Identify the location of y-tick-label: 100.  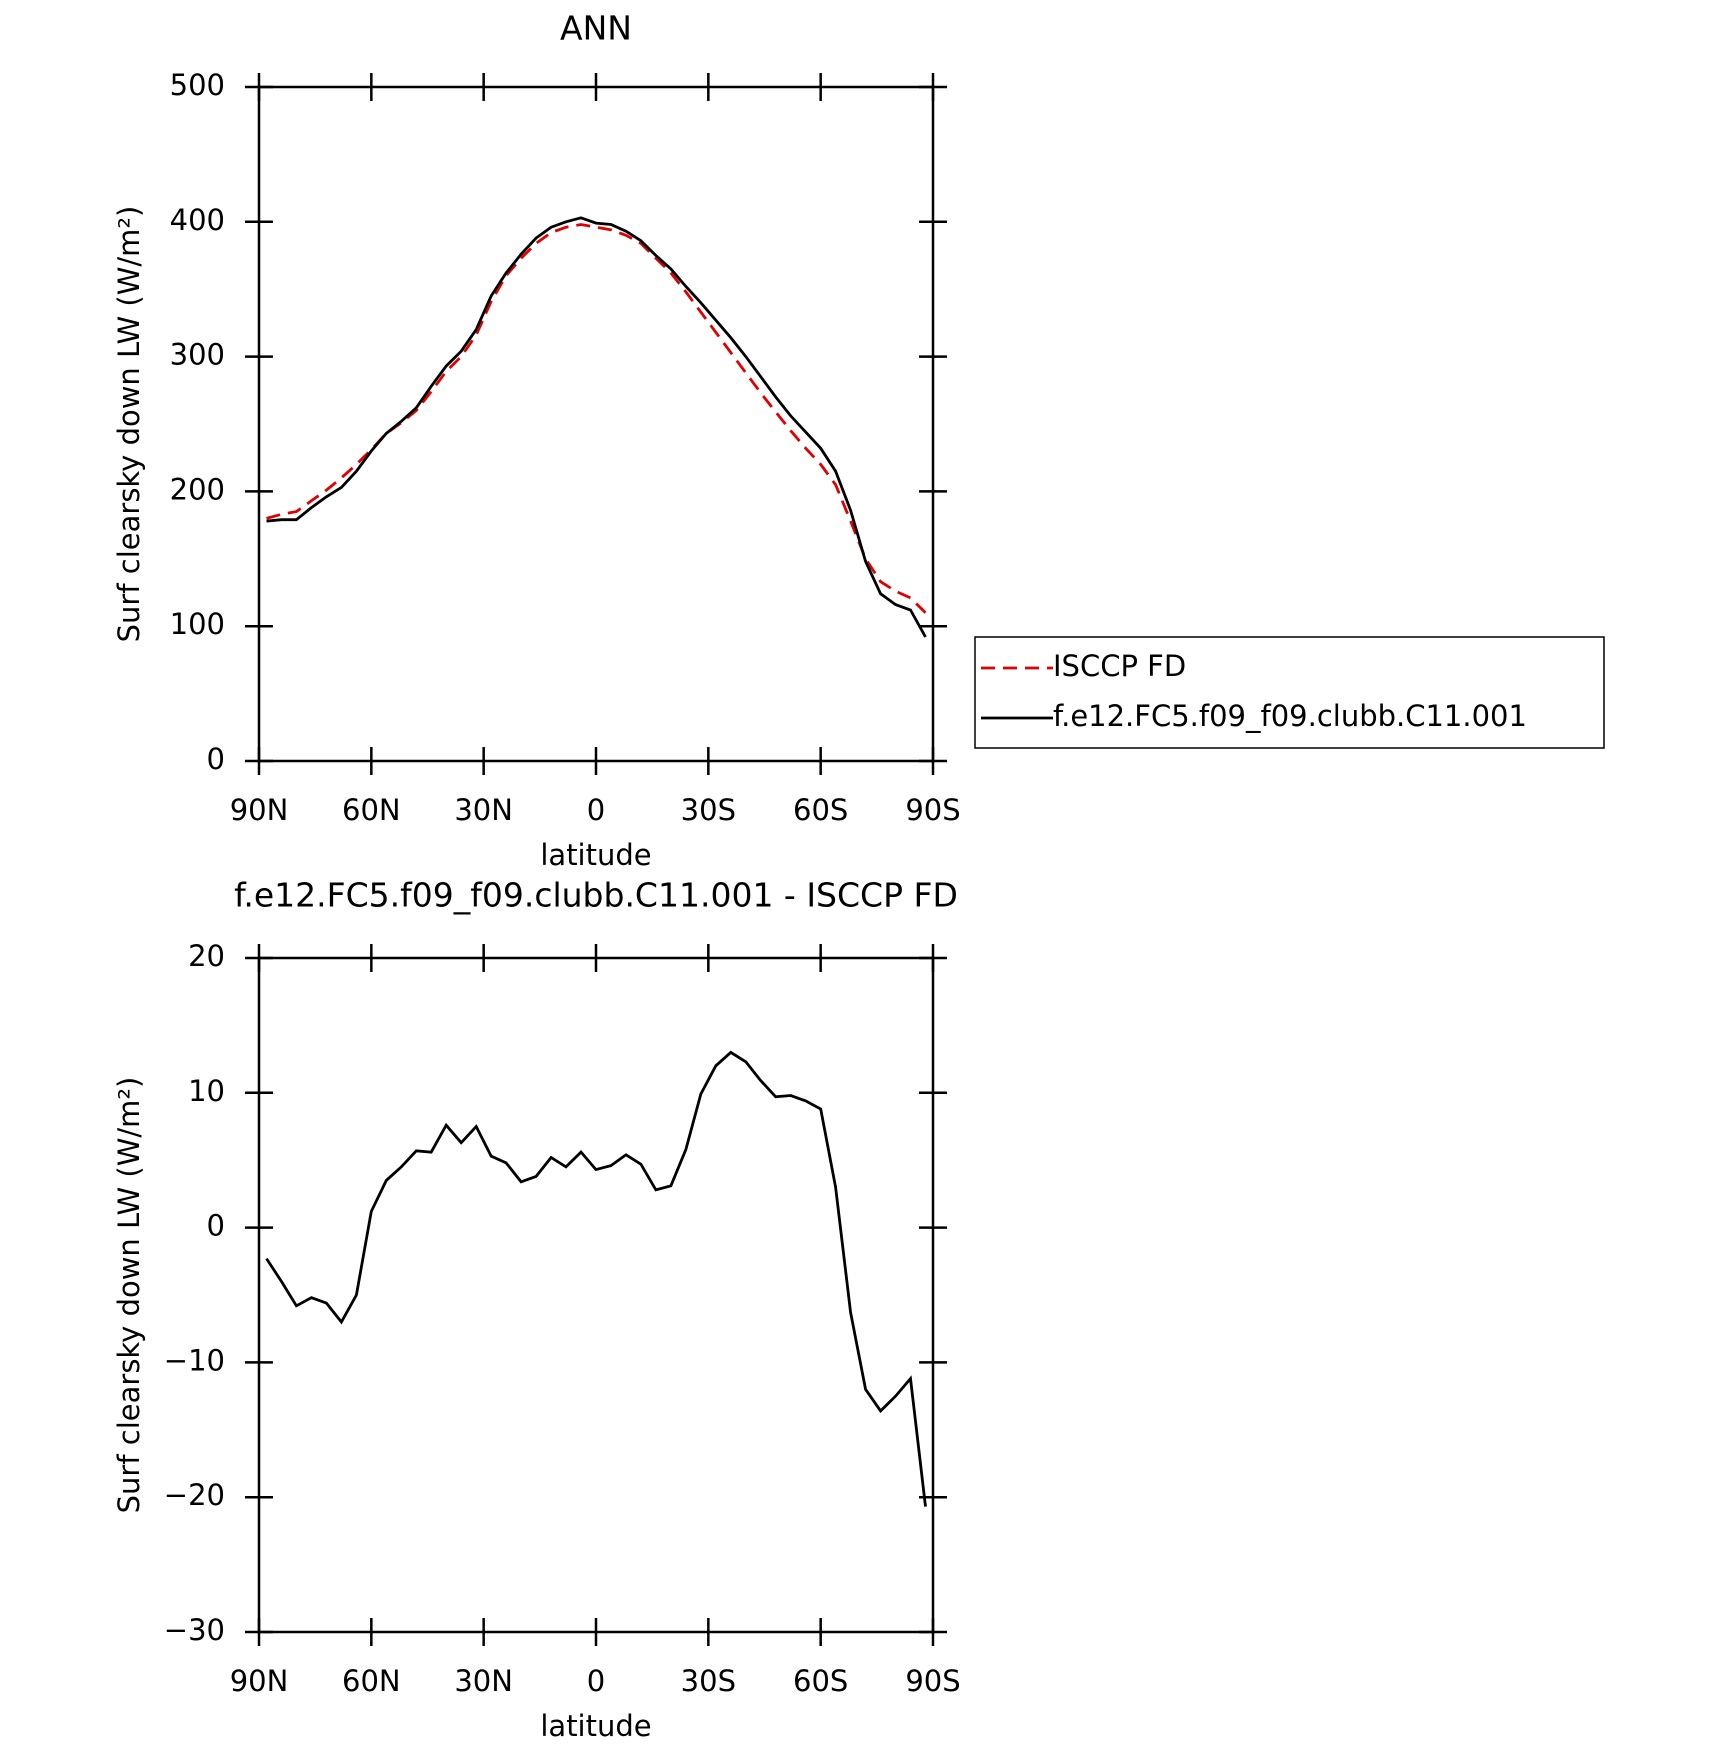
(197, 624).